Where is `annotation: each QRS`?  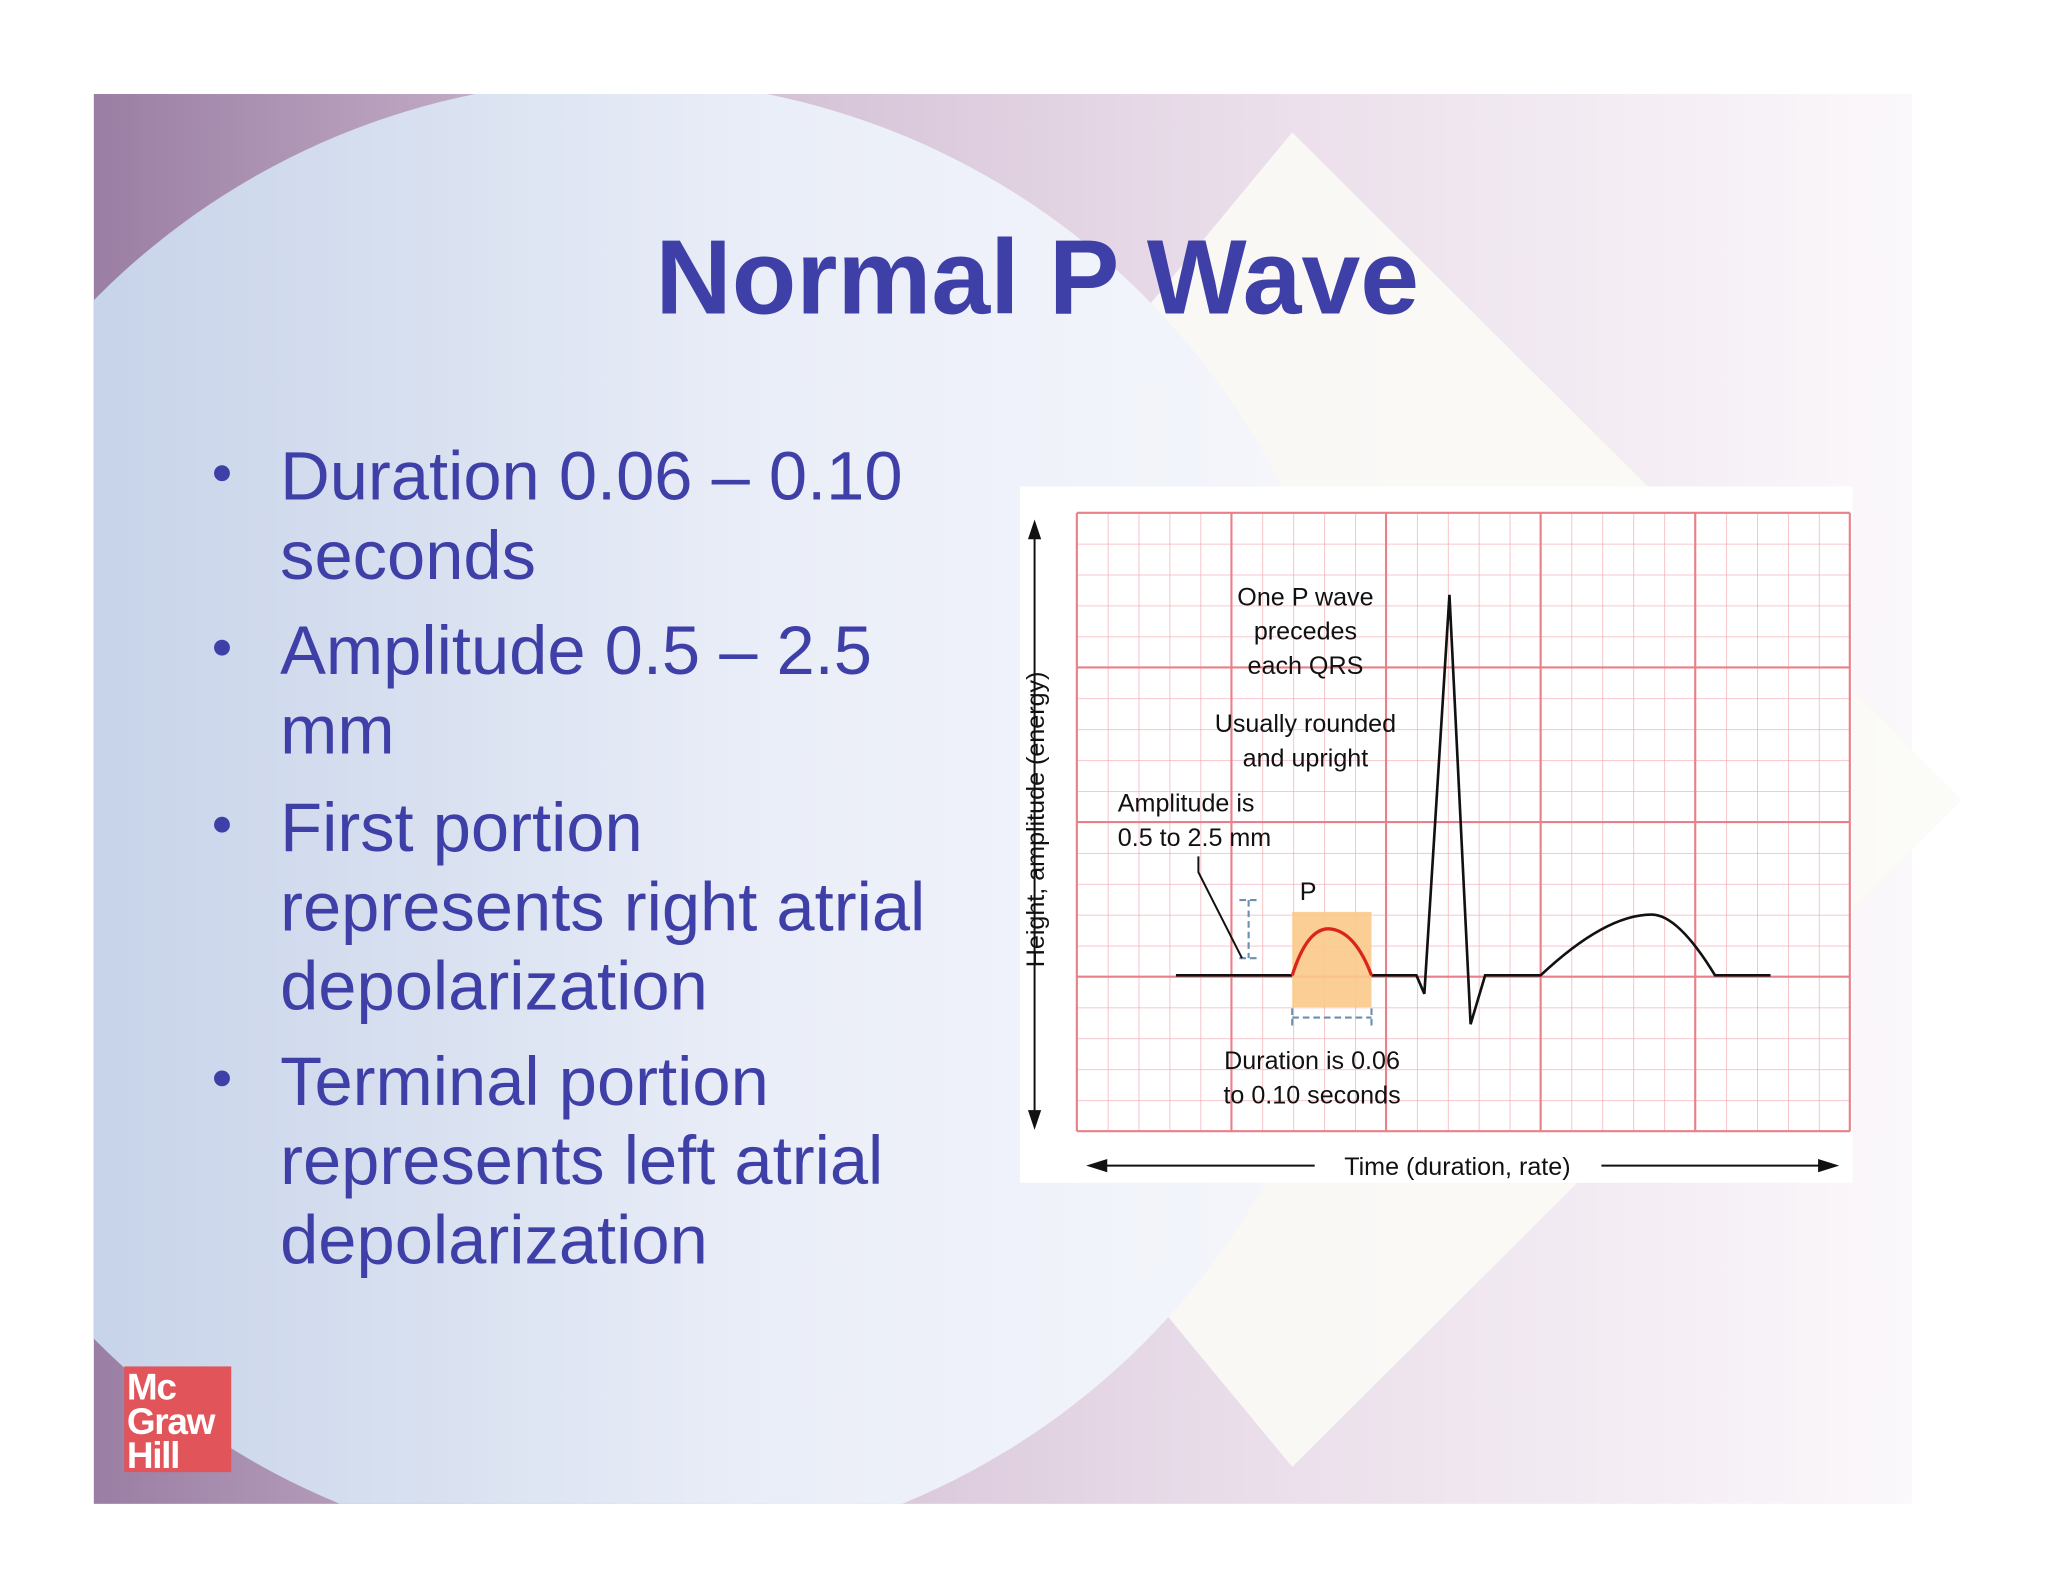 annotation: each QRS is located at coordinates (1306, 666).